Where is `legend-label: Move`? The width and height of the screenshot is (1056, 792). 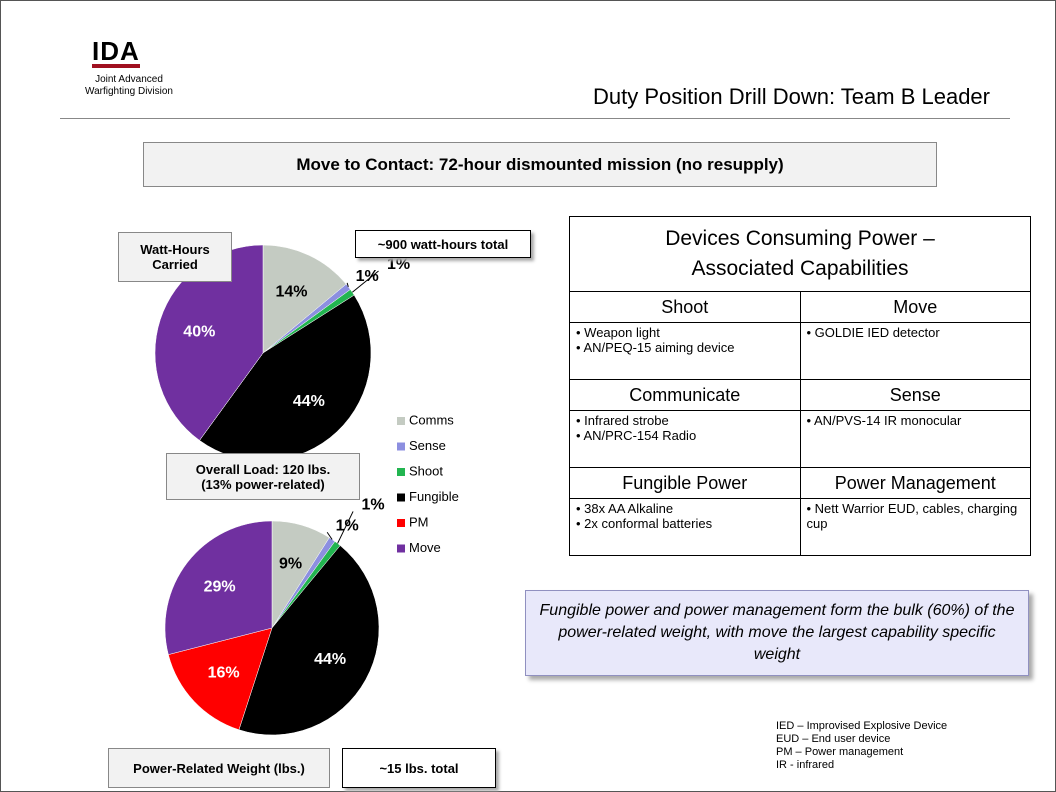
legend-label: Move is located at coordinates (425, 547).